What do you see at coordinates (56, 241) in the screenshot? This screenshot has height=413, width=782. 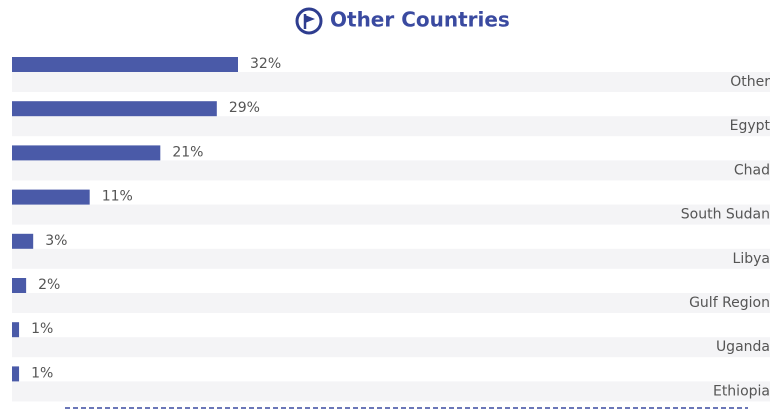 I see `value-label: 3%` at bounding box center [56, 241].